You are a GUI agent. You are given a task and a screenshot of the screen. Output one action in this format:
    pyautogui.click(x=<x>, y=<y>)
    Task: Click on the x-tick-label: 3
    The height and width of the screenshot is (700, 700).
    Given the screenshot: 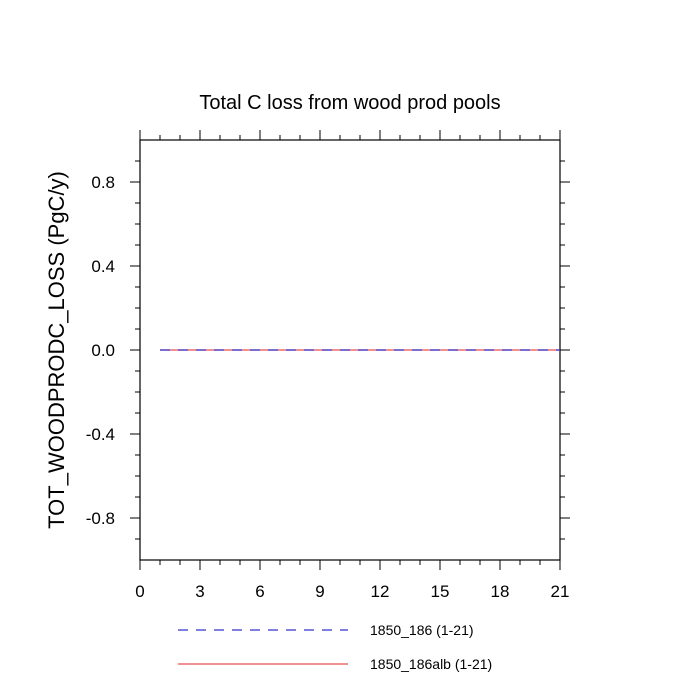 What is the action you would take?
    pyautogui.click(x=199, y=591)
    